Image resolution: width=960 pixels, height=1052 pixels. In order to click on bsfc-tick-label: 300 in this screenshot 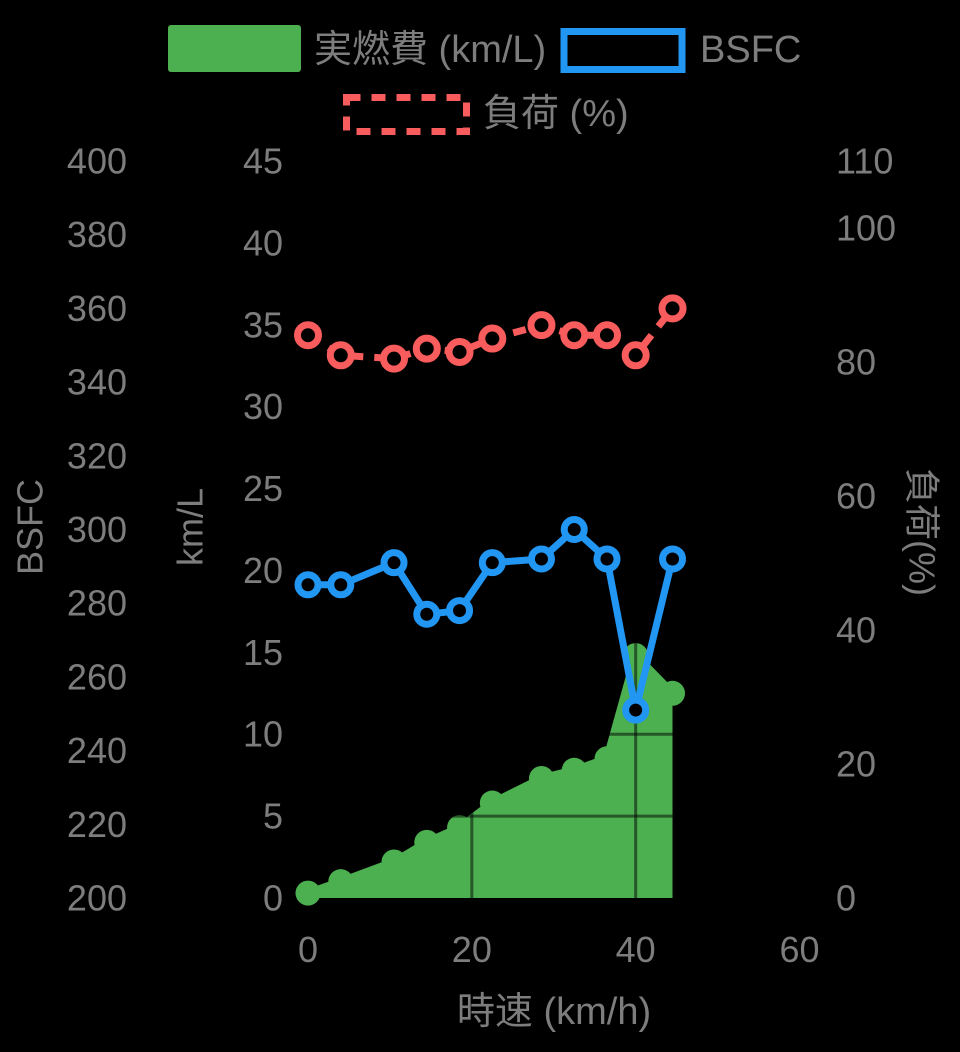, I will do `click(97, 529)`.